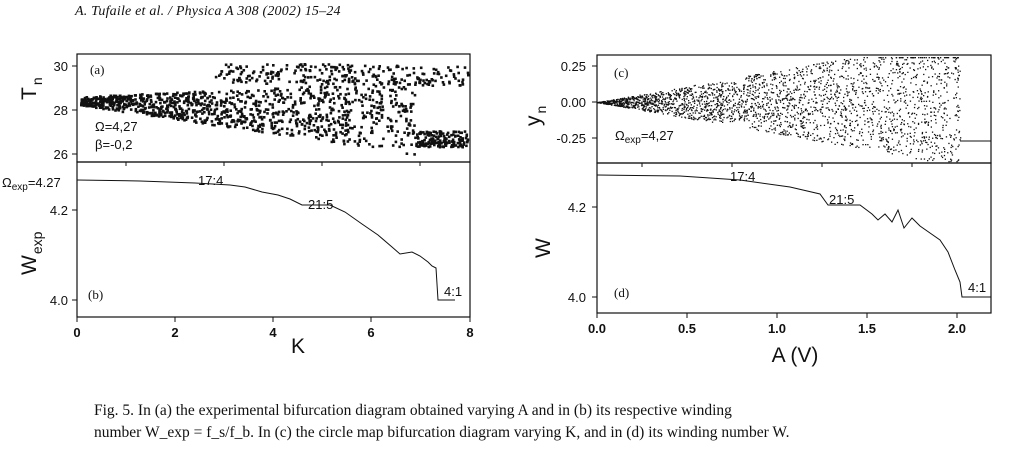  Describe the element at coordinates (174, 332) in the screenshot. I see `x-tick-label: 2` at that location.